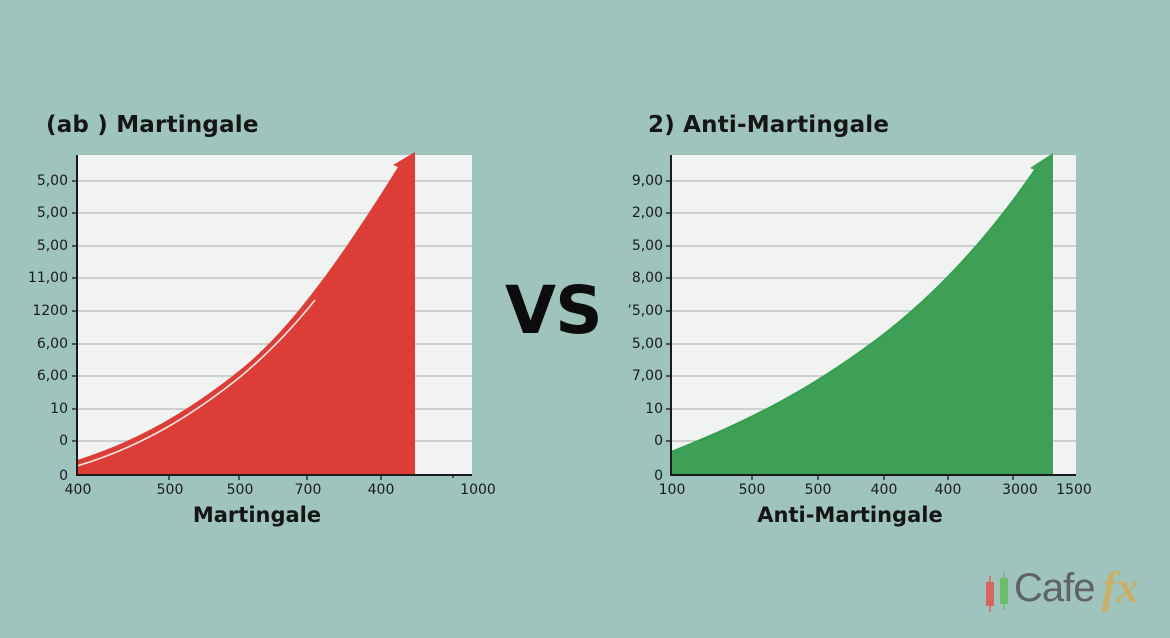  What do you see at coordinates (257, 515) in the screenshot?
I see `left-x-axis-title: Martingale` at bounding box center [257, 515].